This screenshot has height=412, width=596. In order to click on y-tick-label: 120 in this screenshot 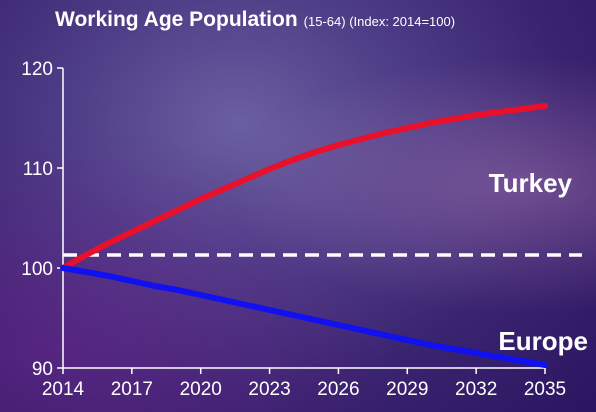, I will do `click(37, 69)`.